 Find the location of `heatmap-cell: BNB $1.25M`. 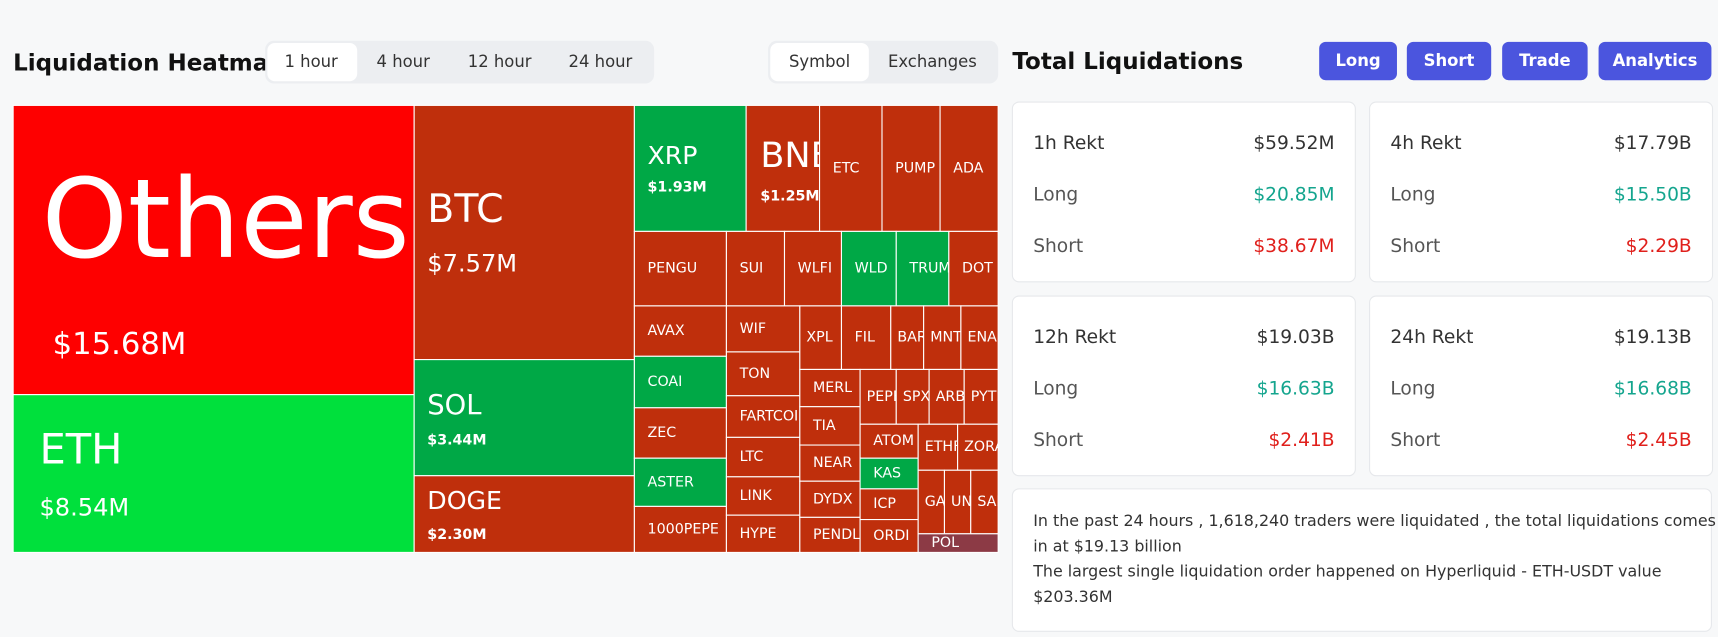

heatmap-cell: BNB $1.25M is located at coordinates (790, 168).